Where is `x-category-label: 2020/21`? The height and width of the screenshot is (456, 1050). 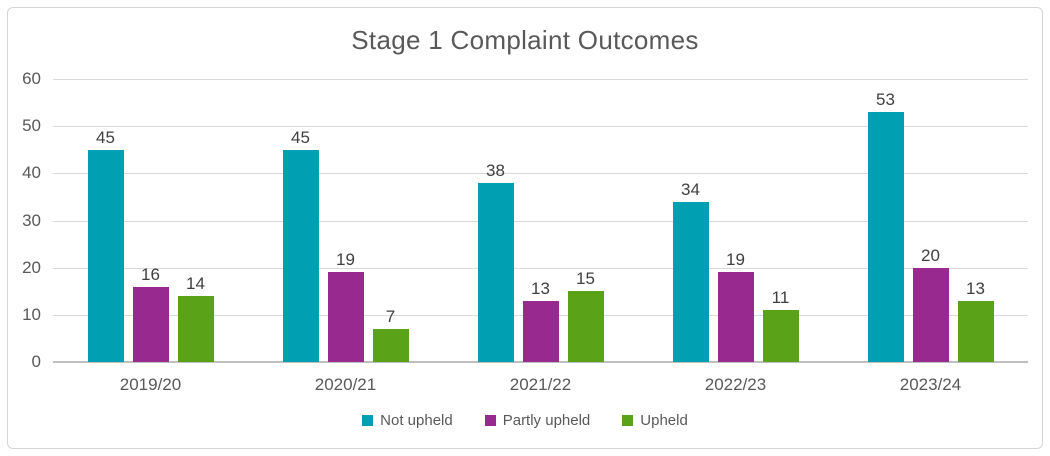
x-category-label: 2020/21 is located at coordinates (345, 384).